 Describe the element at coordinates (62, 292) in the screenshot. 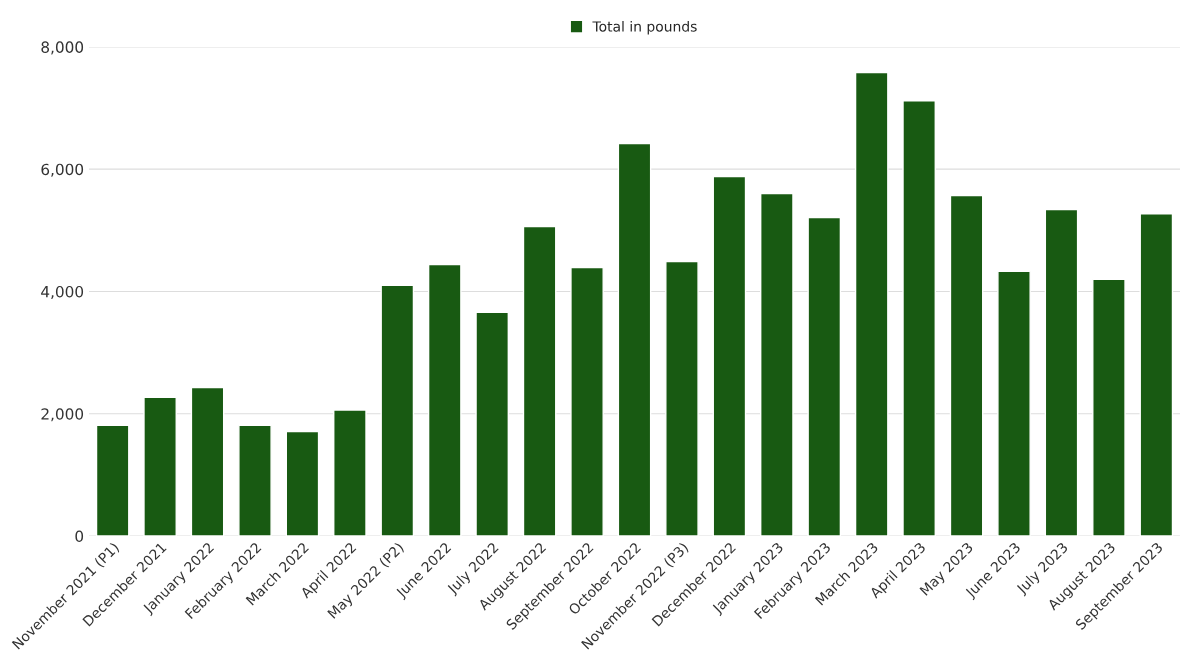

I see `y-tick-label: 4,000` at that location.